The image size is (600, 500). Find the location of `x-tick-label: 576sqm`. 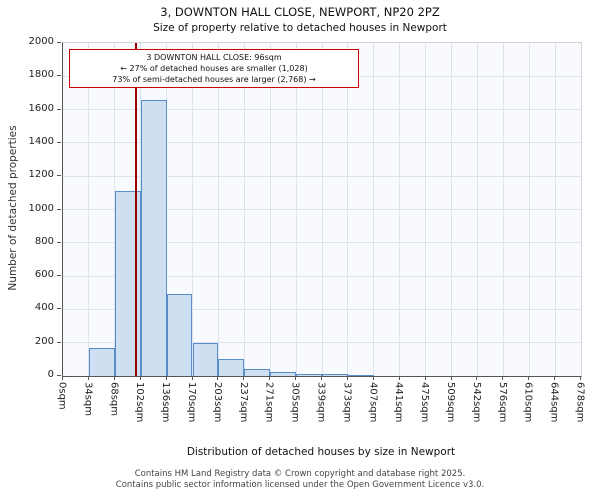

x-tick-label: 576sqm is located at coordinates (502, 402).